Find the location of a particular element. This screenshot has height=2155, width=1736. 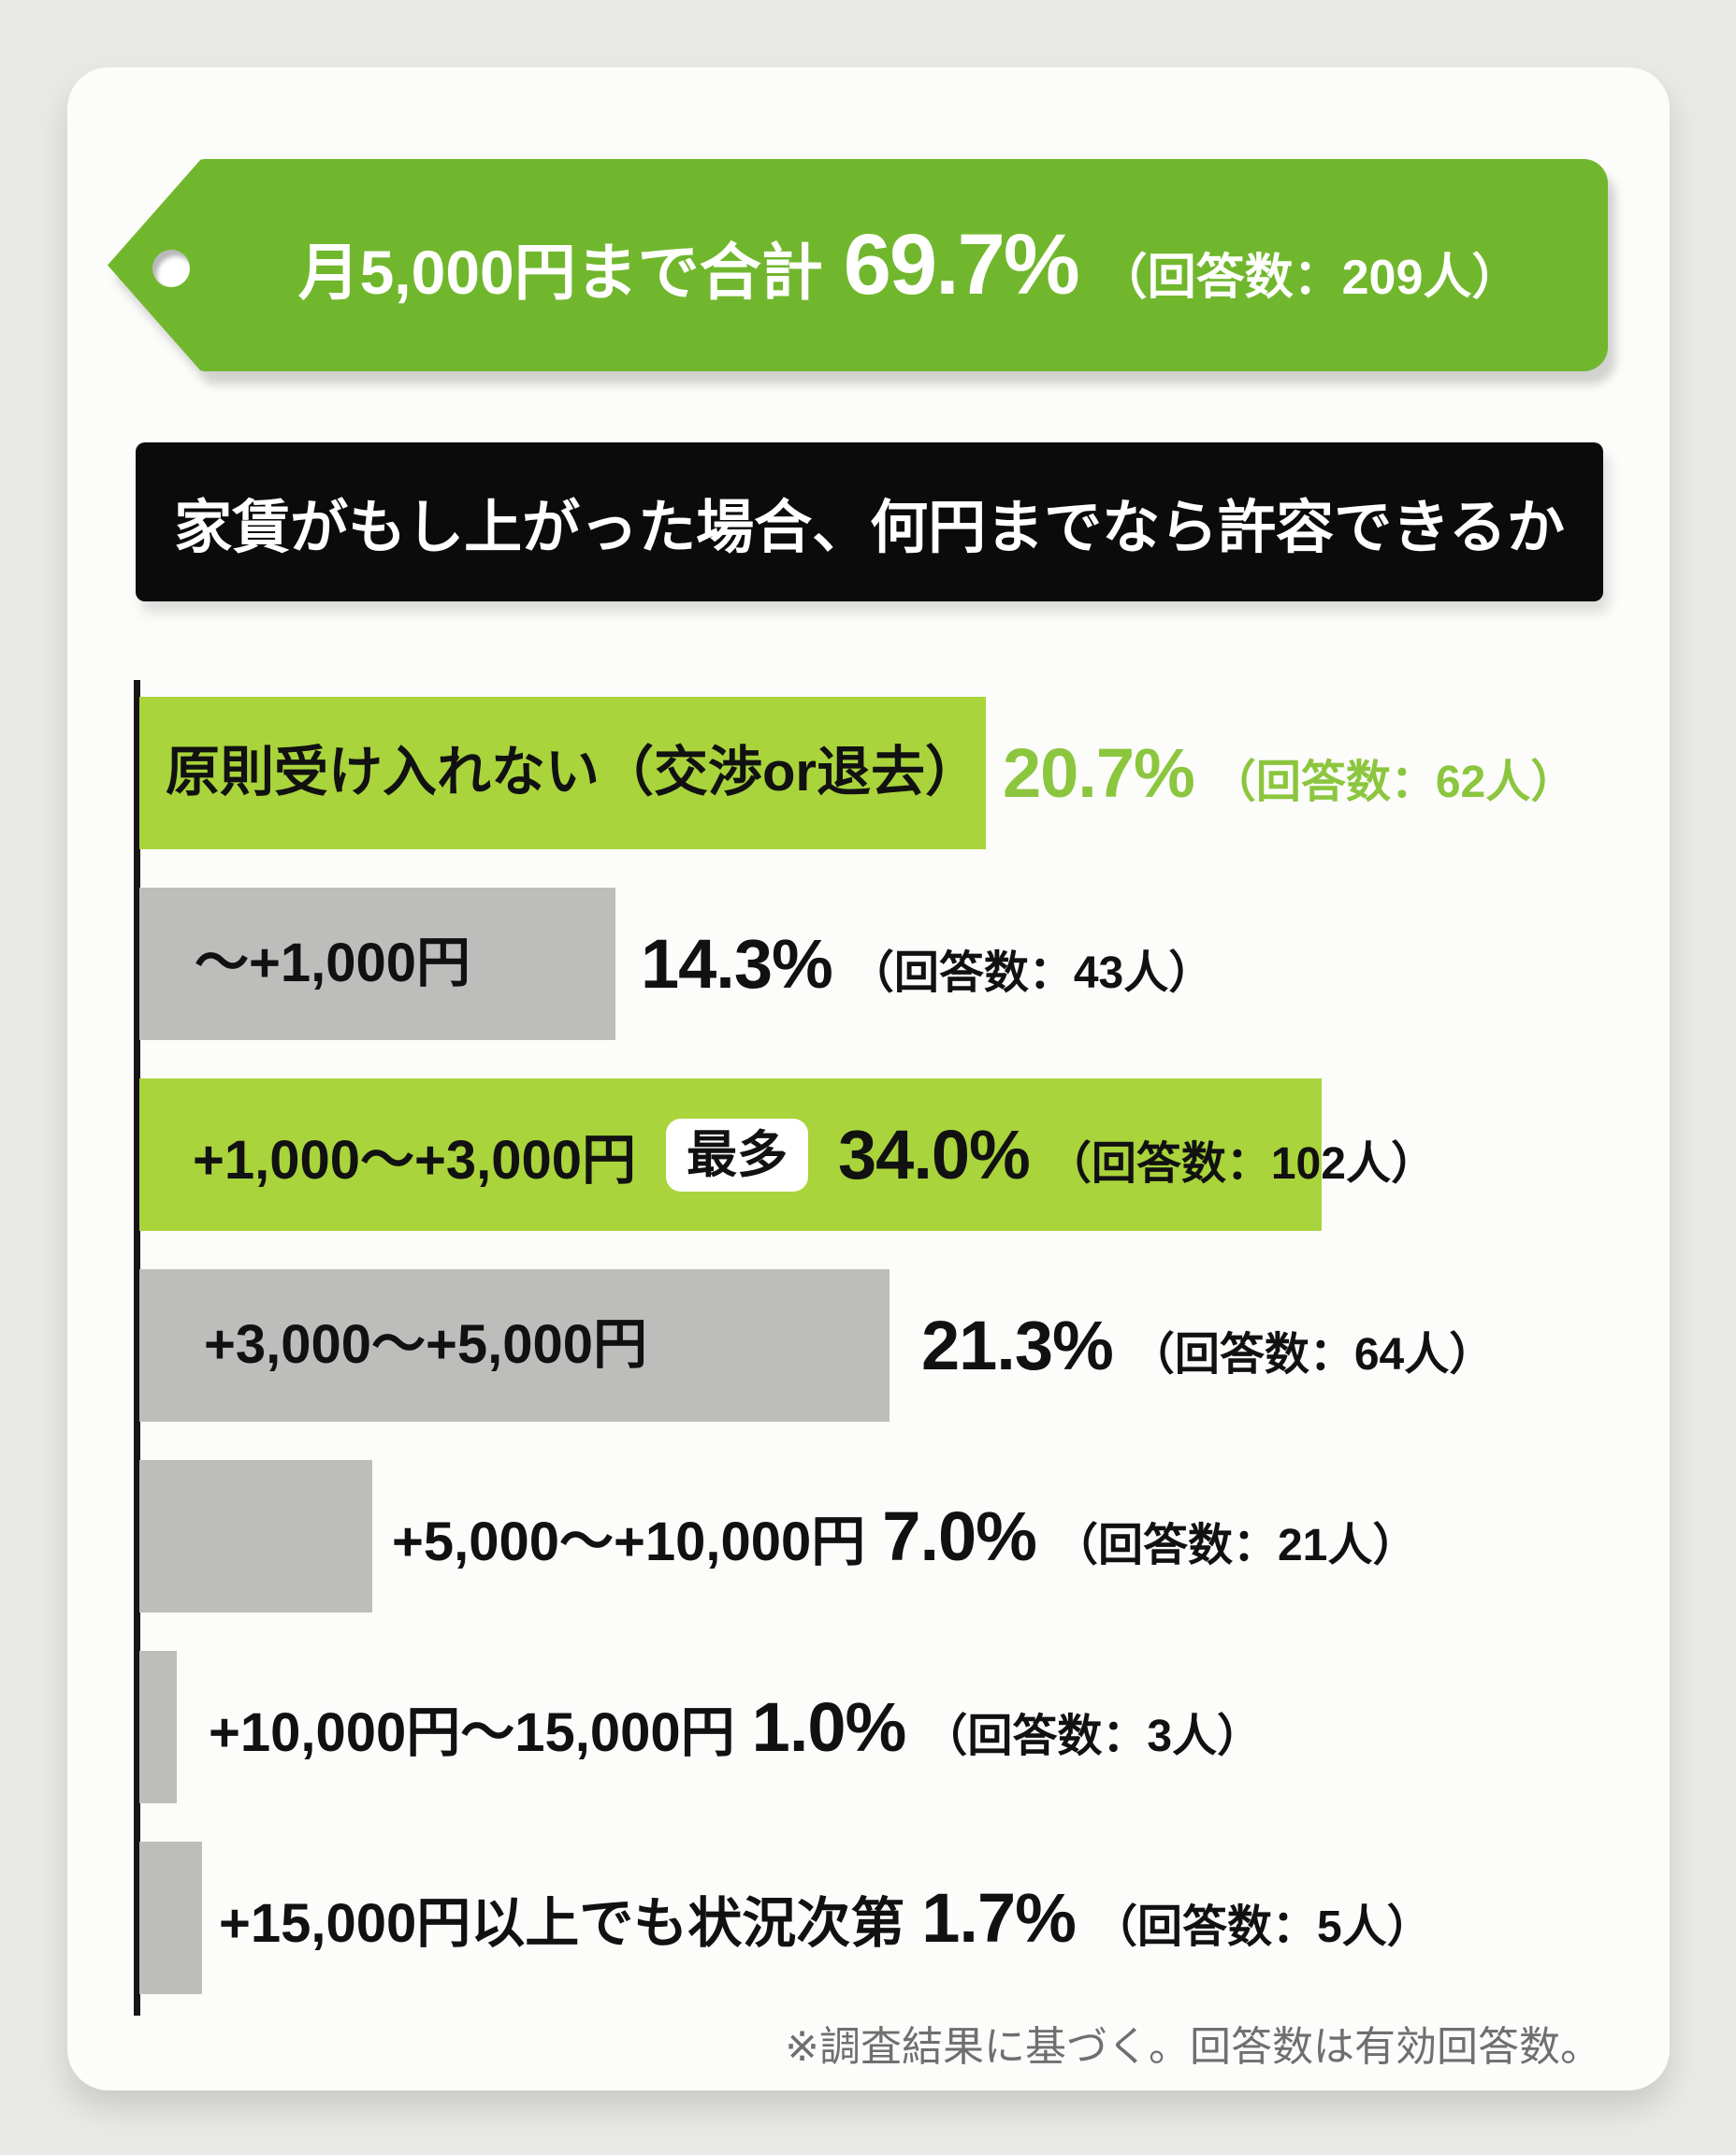

percent-value: 34.0% is located at coordinates (934, 1154).